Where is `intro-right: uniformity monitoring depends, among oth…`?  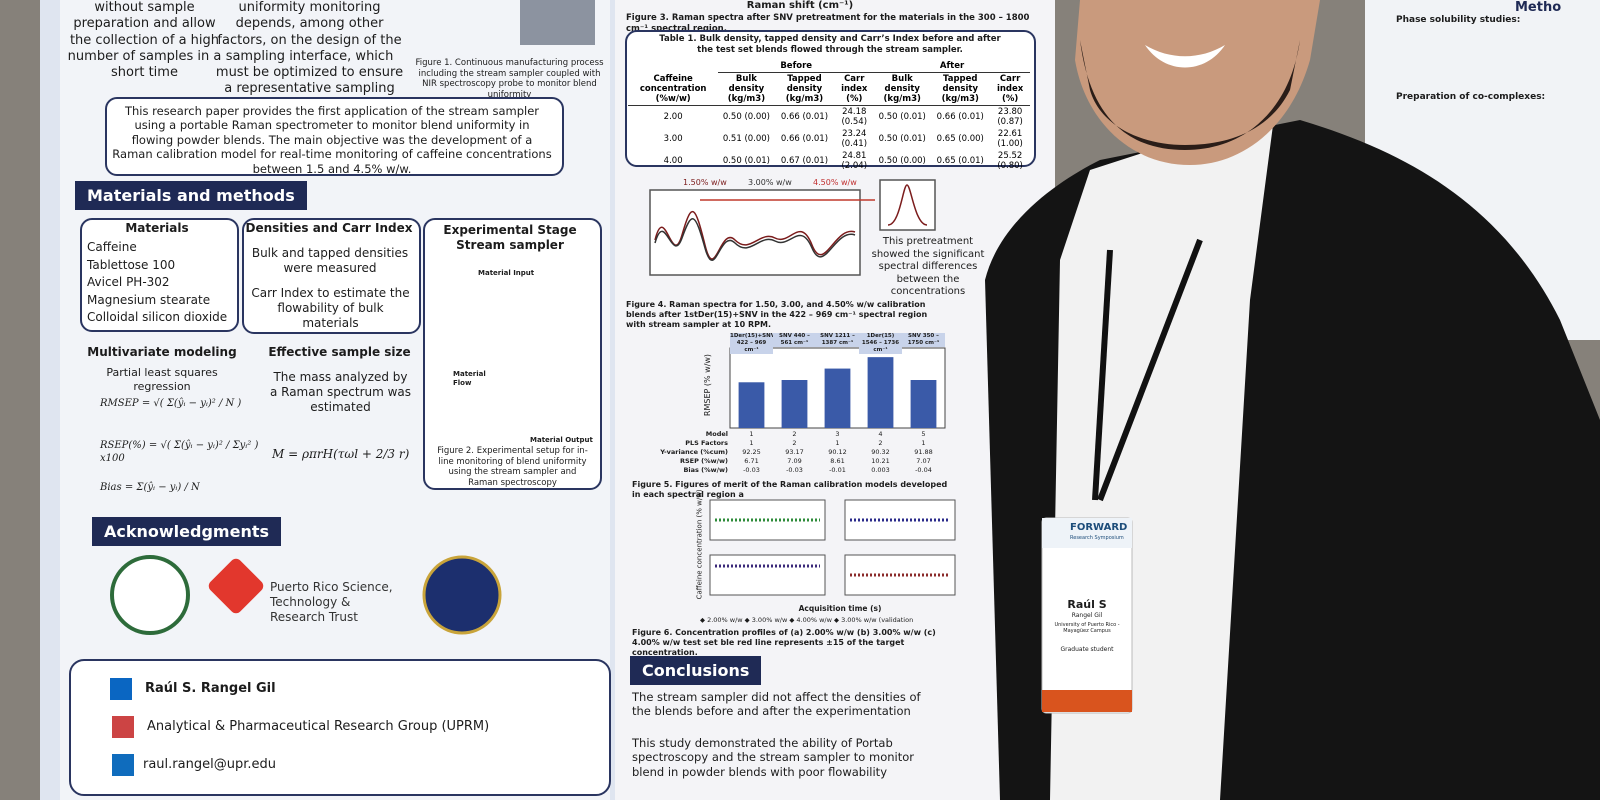 intro-right: uniformity monitoring depends, among oth… is located at coordinates (309, 48).